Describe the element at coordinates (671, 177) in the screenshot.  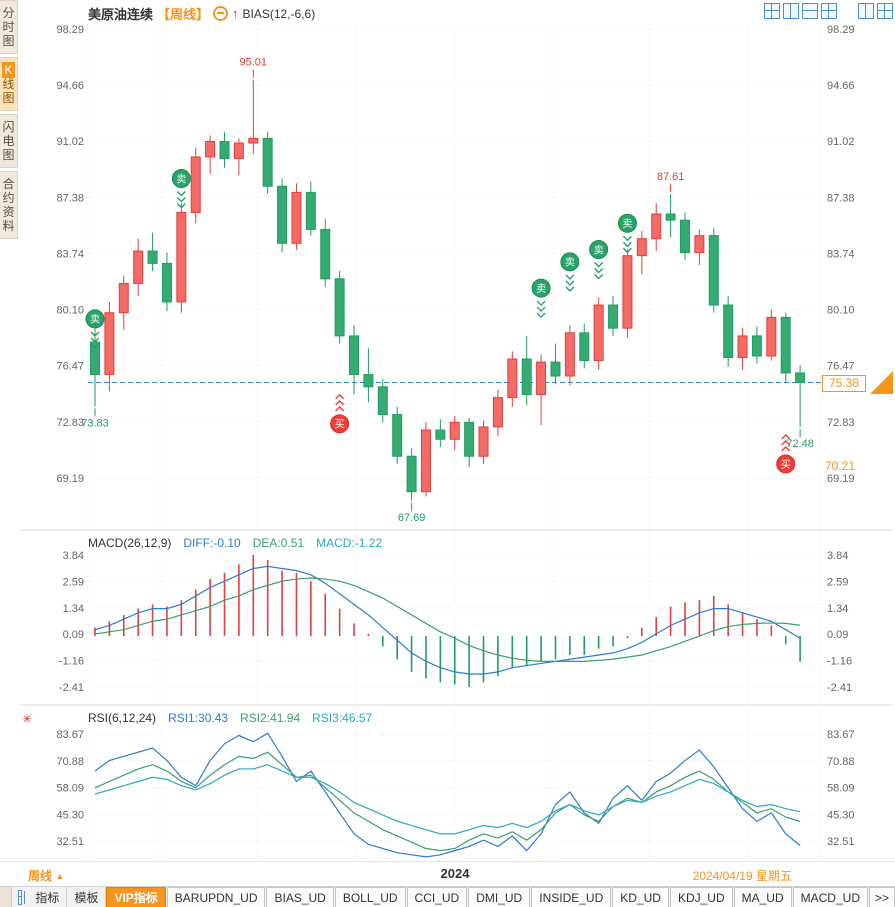
I see `svg-text: 87.61` at that location.